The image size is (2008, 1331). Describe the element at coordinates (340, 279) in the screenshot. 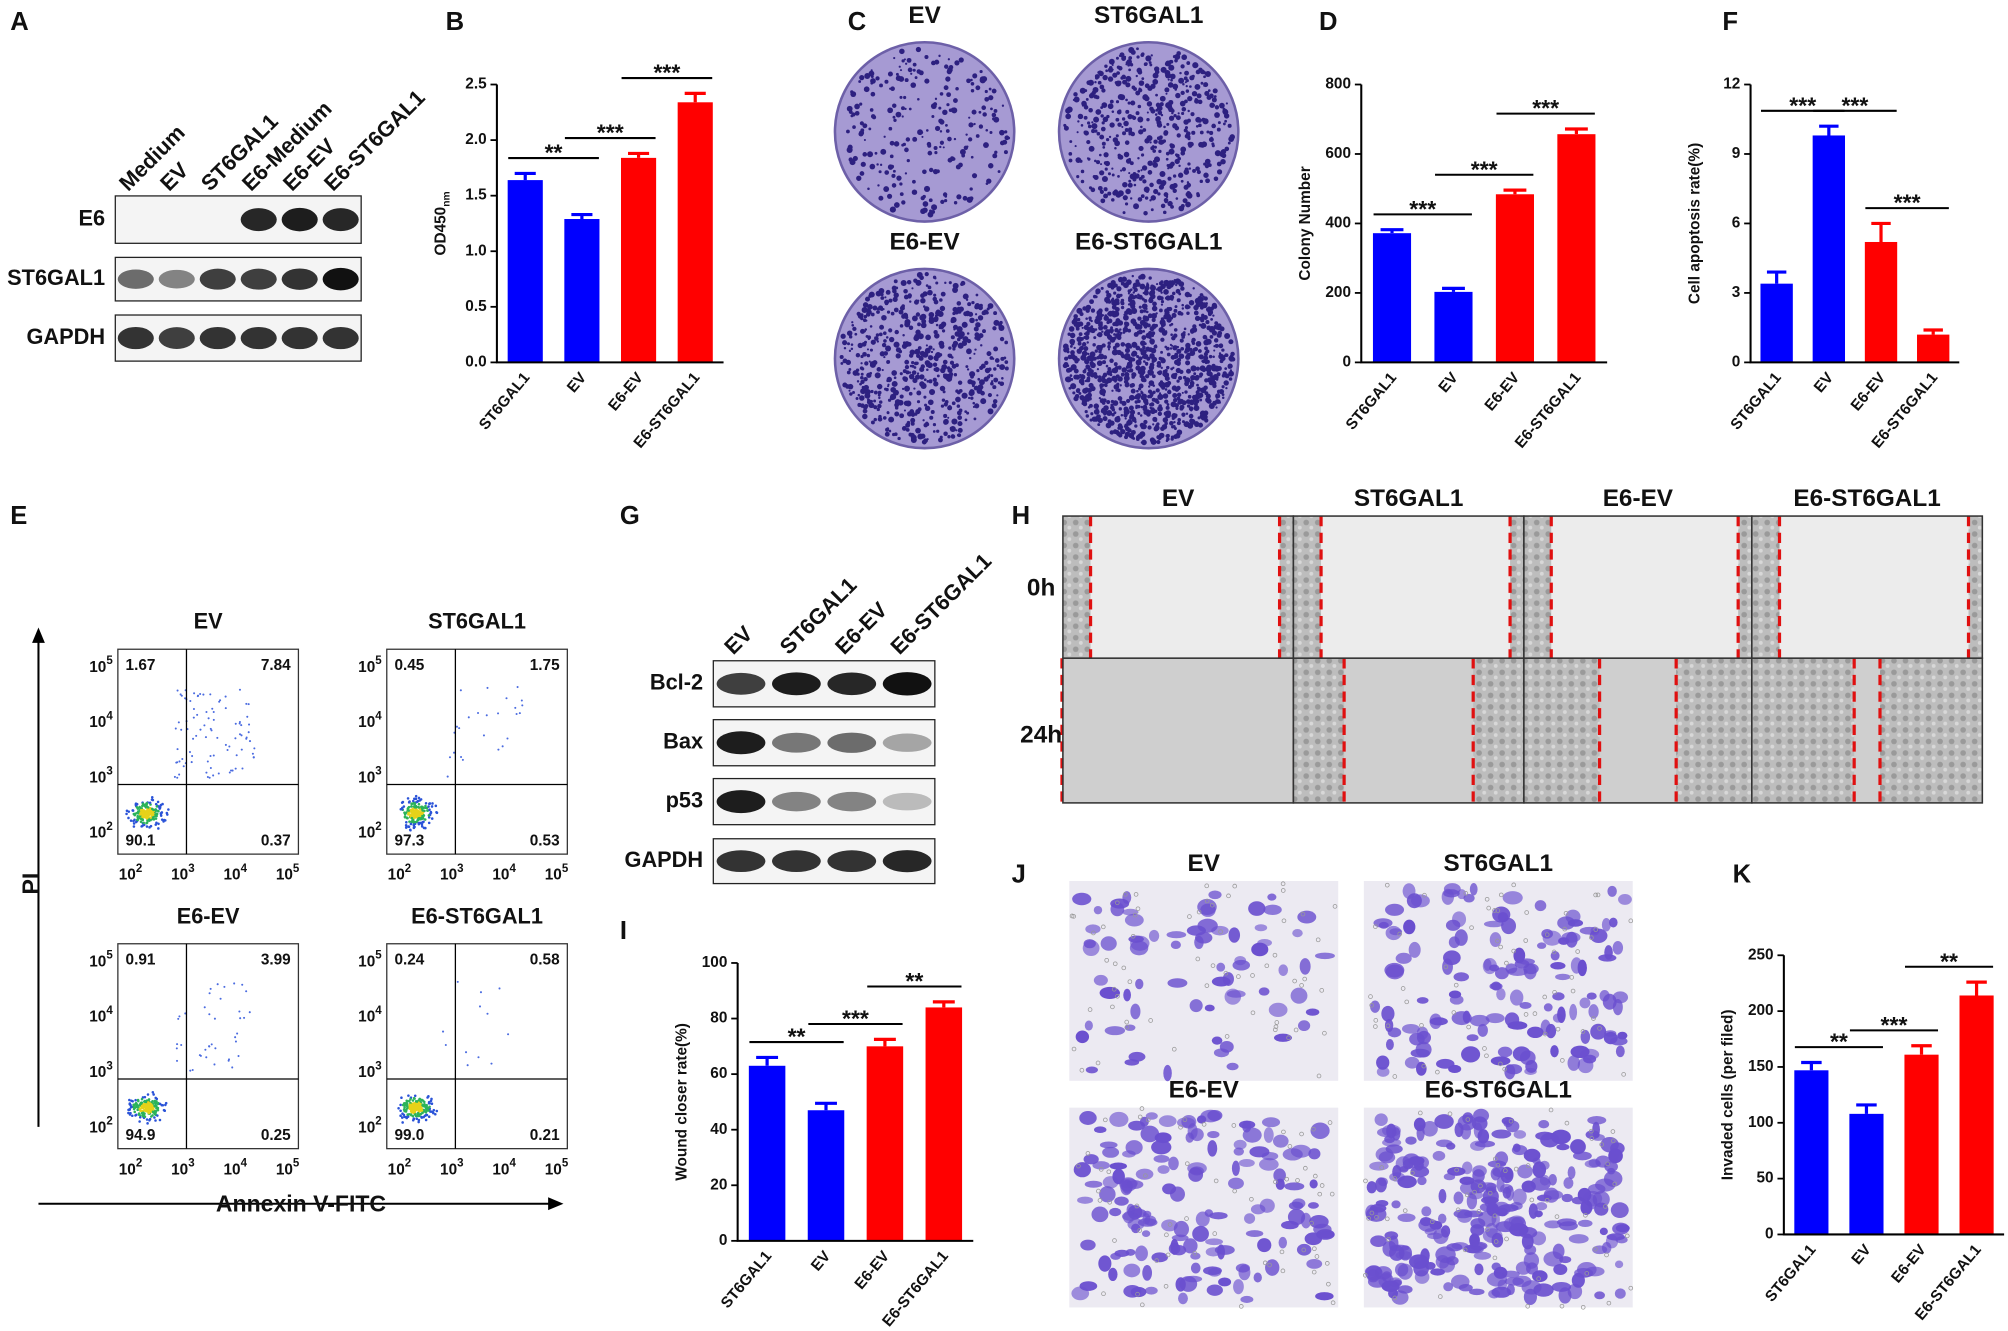

I see `blot-band` at that location.